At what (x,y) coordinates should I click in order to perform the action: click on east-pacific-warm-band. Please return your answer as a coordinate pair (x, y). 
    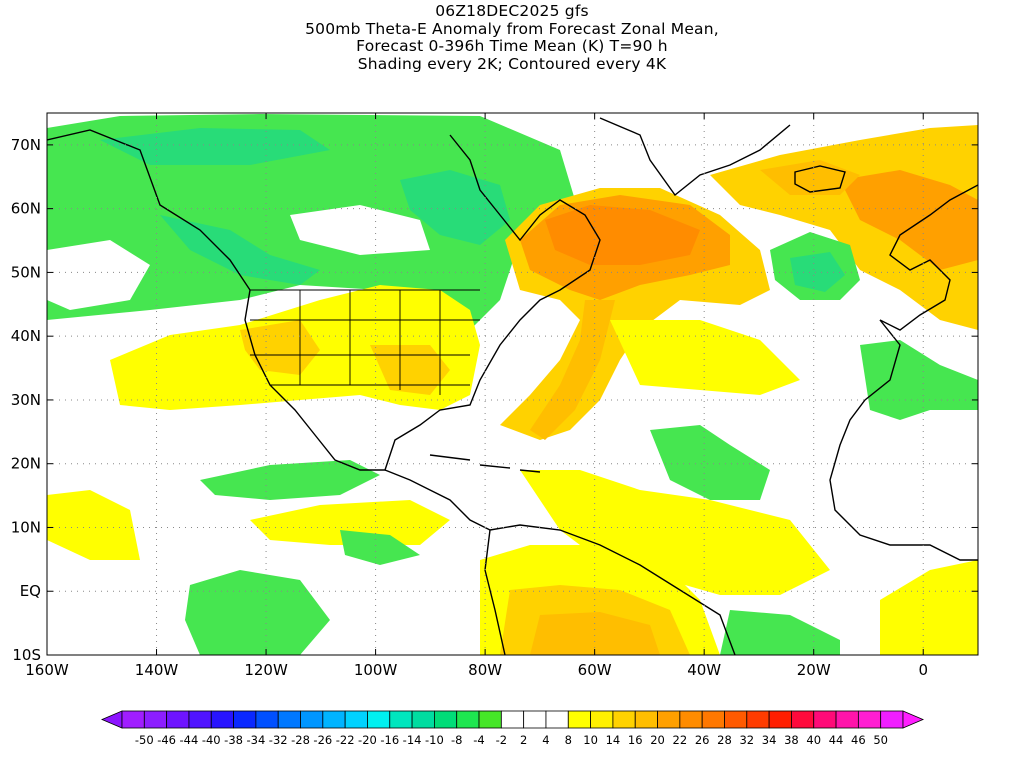
    Looking at the image, I should click on (350, 522).